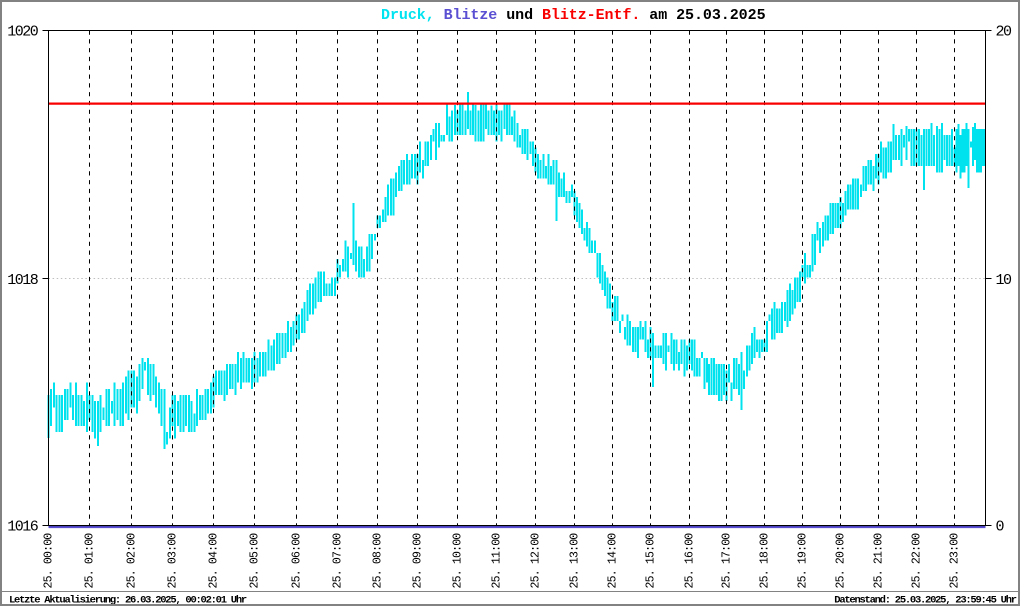  Describe the element at coordinates (378, 561) in the screenshot. I see `svg-text: 25. 08:00` at that location.